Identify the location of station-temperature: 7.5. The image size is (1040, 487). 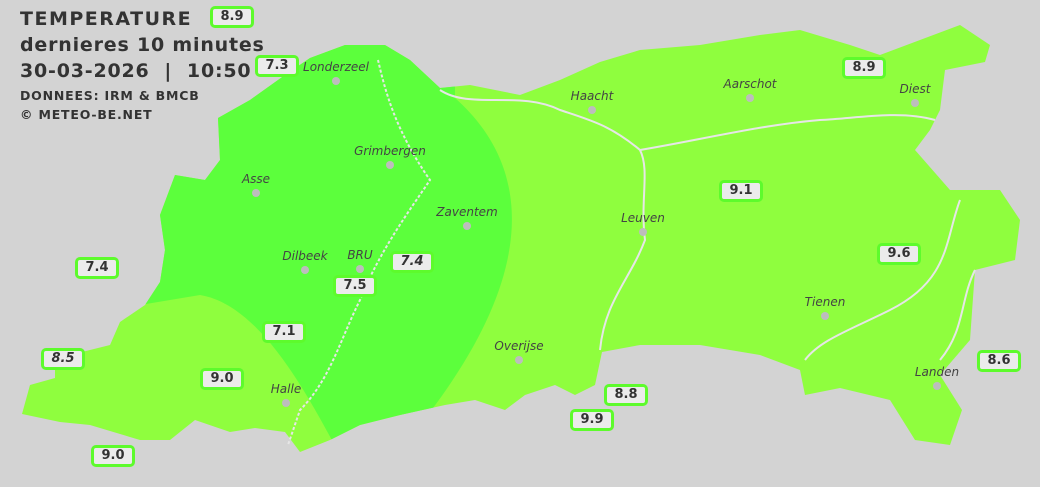
(355, 286).